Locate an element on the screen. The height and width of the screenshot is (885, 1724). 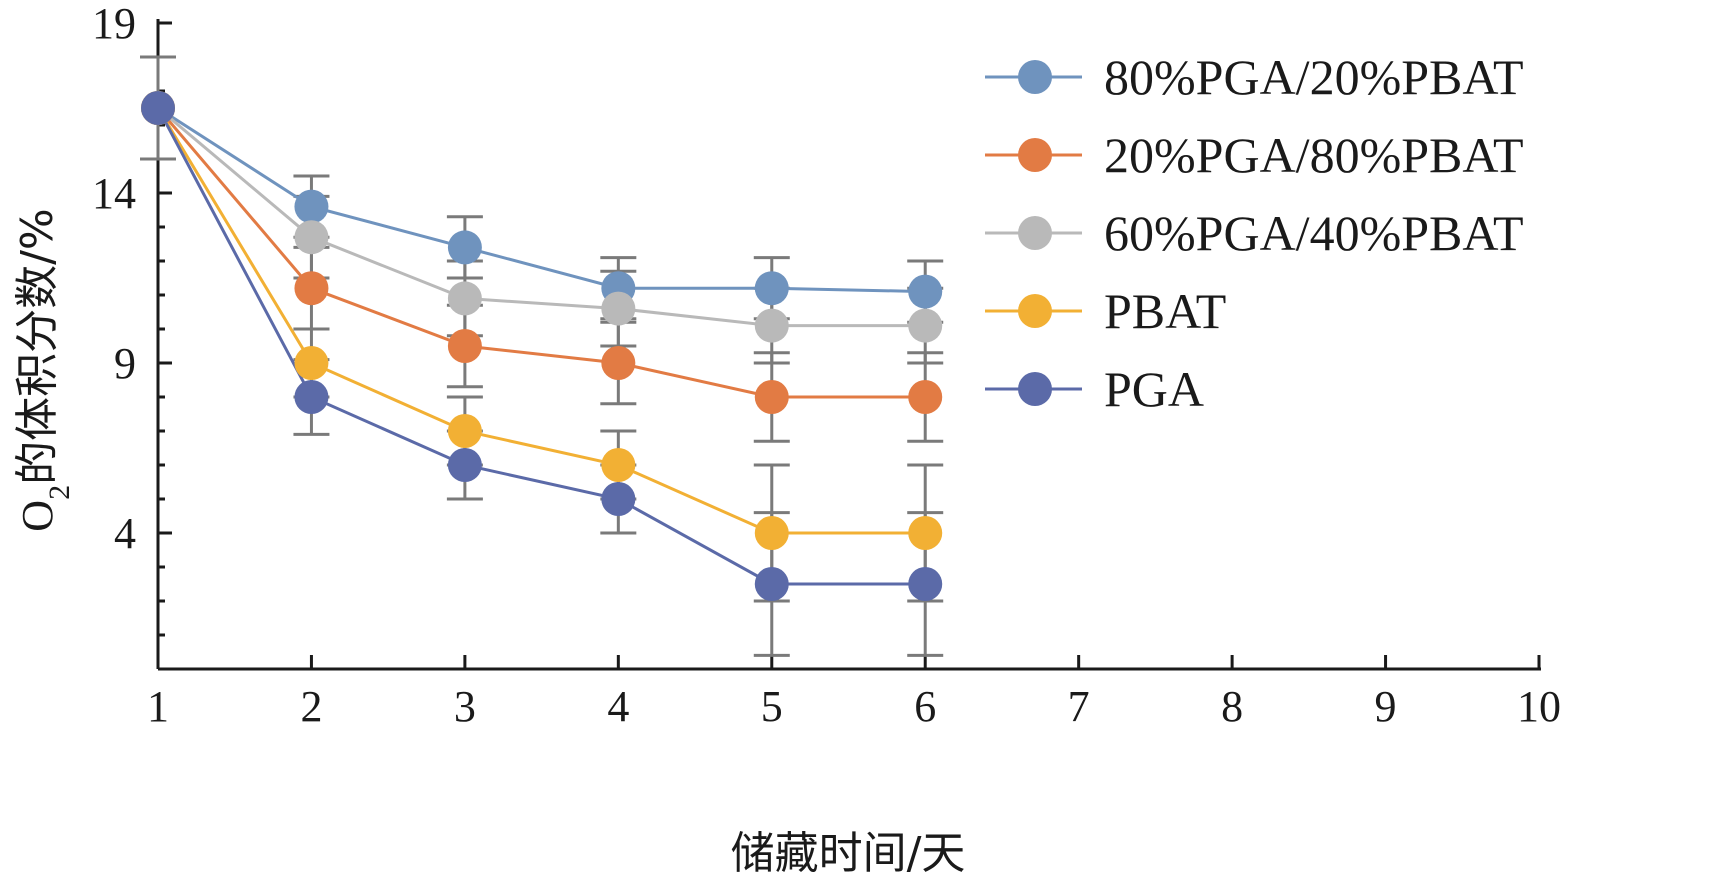
legend-label: 80%PGA/20%PBAT is located at coordinates (1313, 77).